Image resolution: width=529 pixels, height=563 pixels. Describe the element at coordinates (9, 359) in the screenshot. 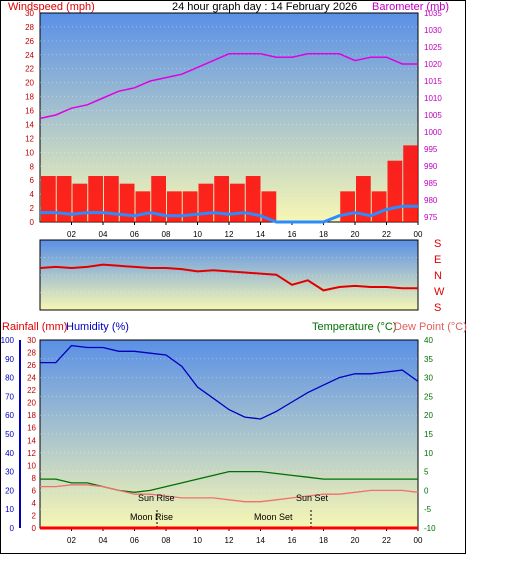

I see `humidity-tick-label: 90` at that location.